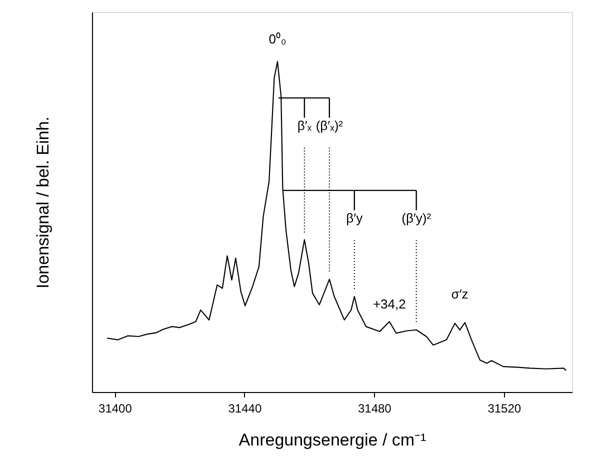 The width and height of the screenshot is (598, 460). What do you see at coordinates (43, 202) in the screenshot?
I see `y-axis-title: Ionensignal / bel. Einh.` at bounding box center [43, 202].